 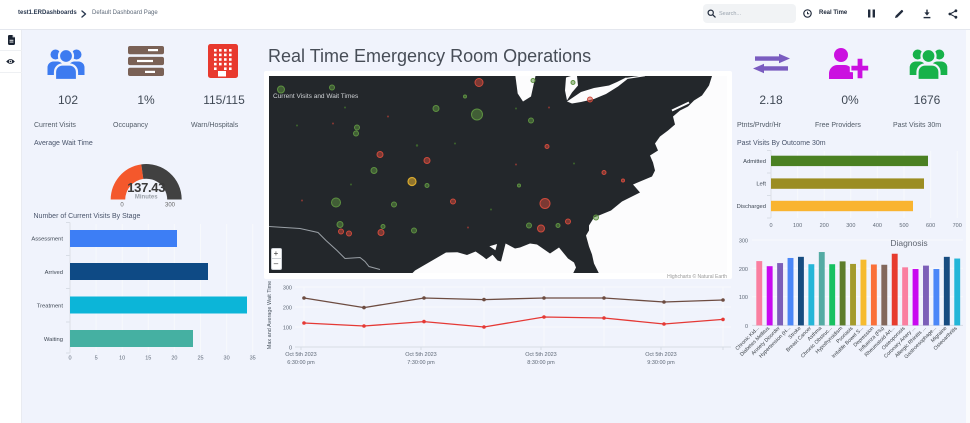 I want to click on svg-text: 137.43, so click(x=146, y=187).